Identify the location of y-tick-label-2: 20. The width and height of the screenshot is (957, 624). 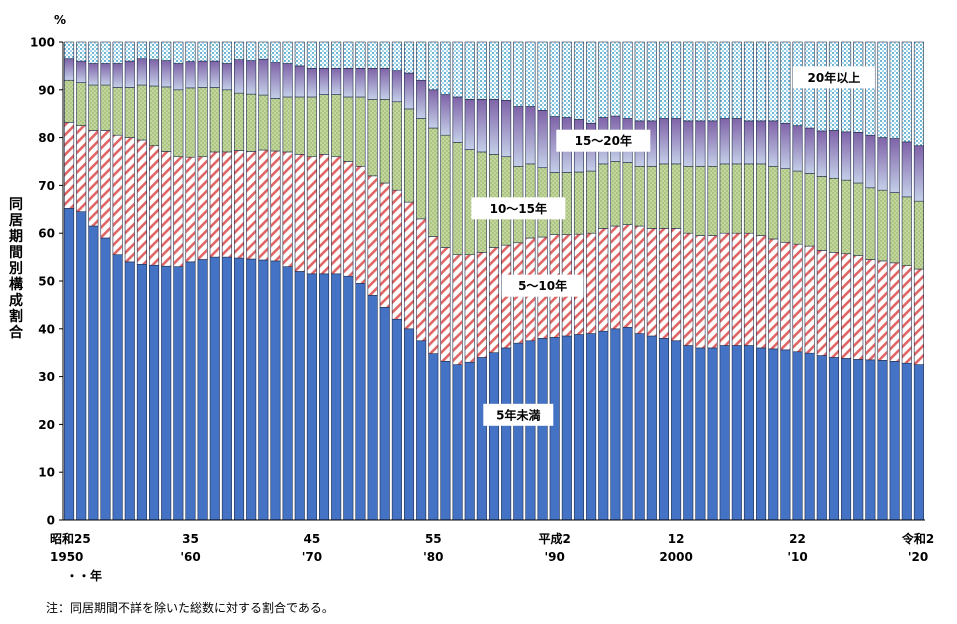
(46, 425).